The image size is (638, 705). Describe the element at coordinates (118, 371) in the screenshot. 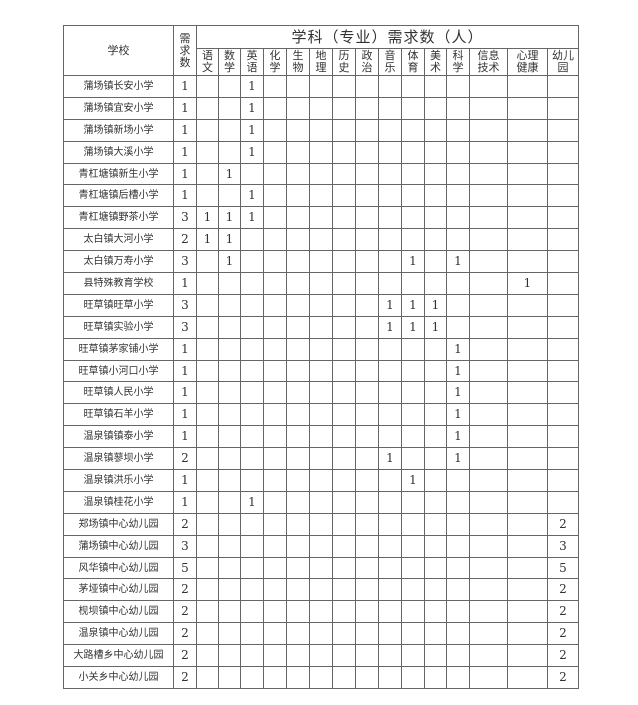

I see `school-name: 旺草镇小河口小学` at that location.